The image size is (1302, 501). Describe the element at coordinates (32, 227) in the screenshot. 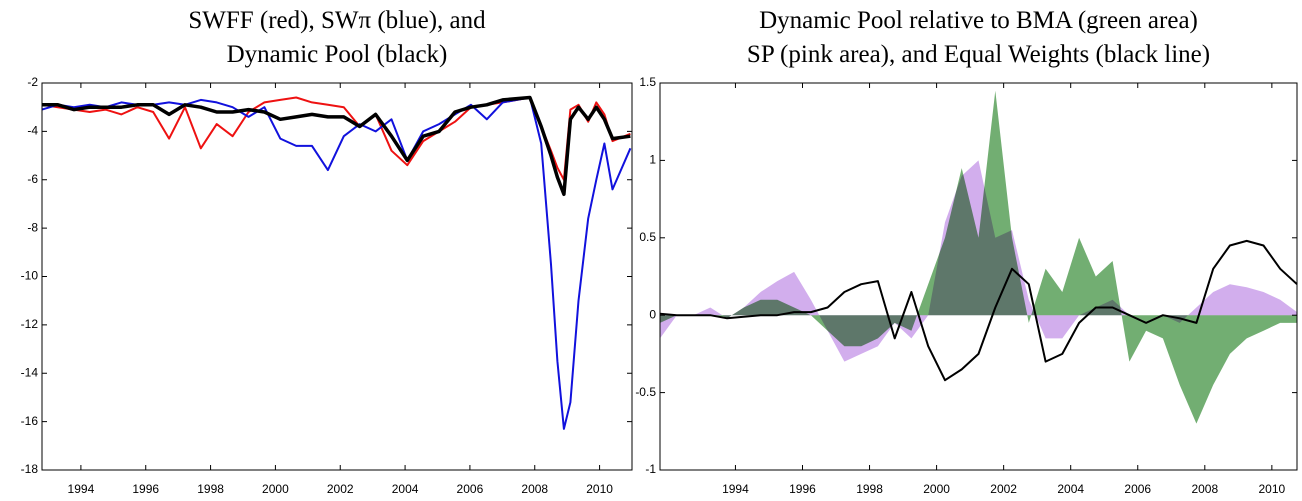

I see `y-tick-label: -8` at that location.